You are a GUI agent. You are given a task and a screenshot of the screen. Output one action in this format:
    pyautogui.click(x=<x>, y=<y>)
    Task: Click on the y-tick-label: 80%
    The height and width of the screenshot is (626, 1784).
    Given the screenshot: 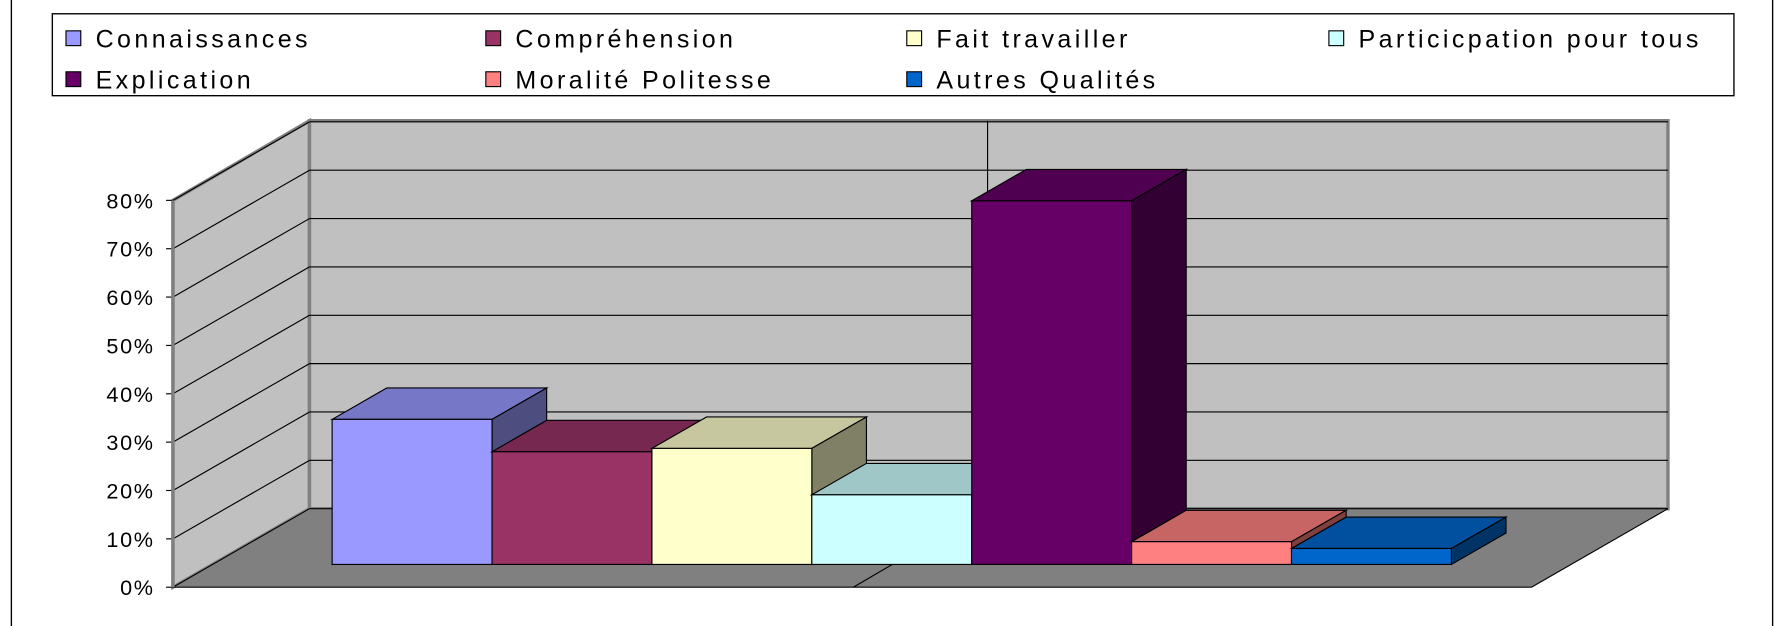 What is the action you would take?
    pyautogui.click(x=130, y=200)
    